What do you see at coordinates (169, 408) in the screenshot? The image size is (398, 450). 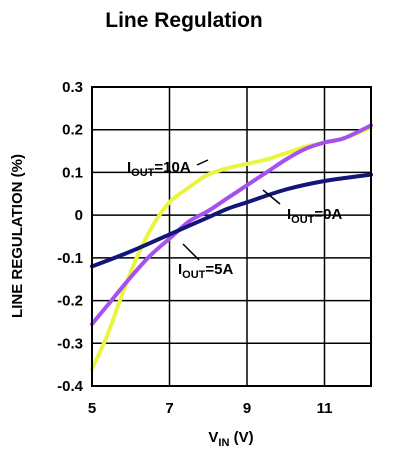 I see `x-tick-label: 7` at bounding box center [169, 408].